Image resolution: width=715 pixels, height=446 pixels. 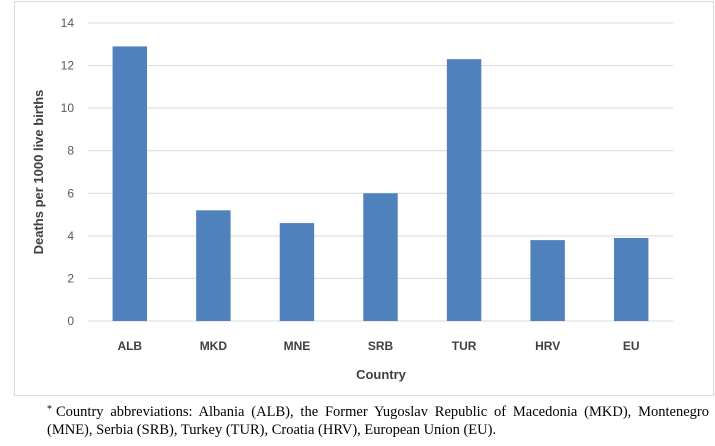 What do you see at coordinates (68, 66) in the screenshot?
I see `y-tick-label: 12` at bounding box center [68, 66].